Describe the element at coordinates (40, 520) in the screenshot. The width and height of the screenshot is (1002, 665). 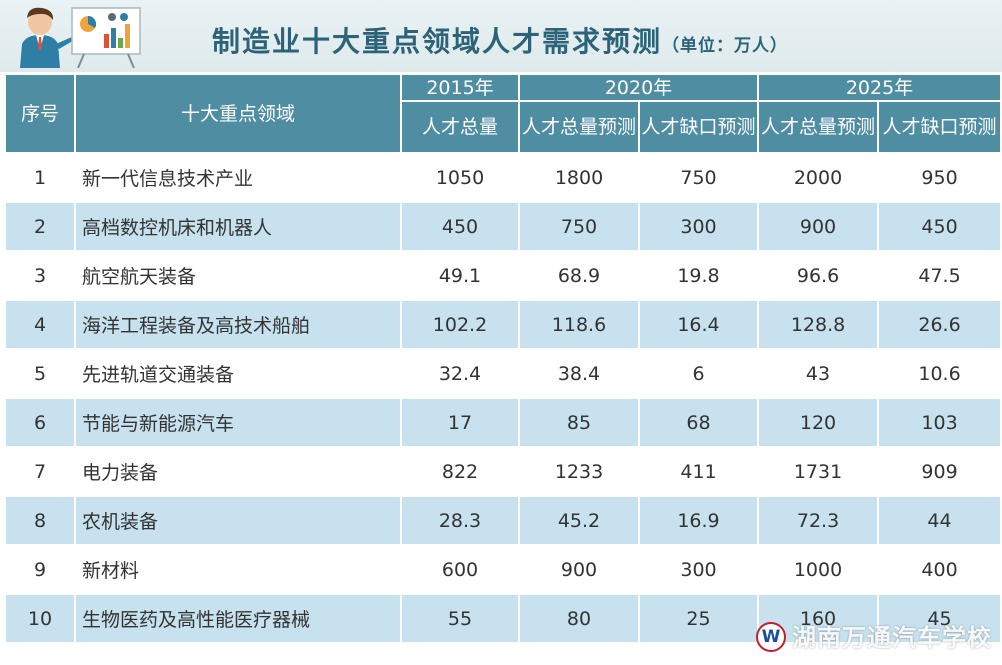
I see `cell-index: 8` at that location.